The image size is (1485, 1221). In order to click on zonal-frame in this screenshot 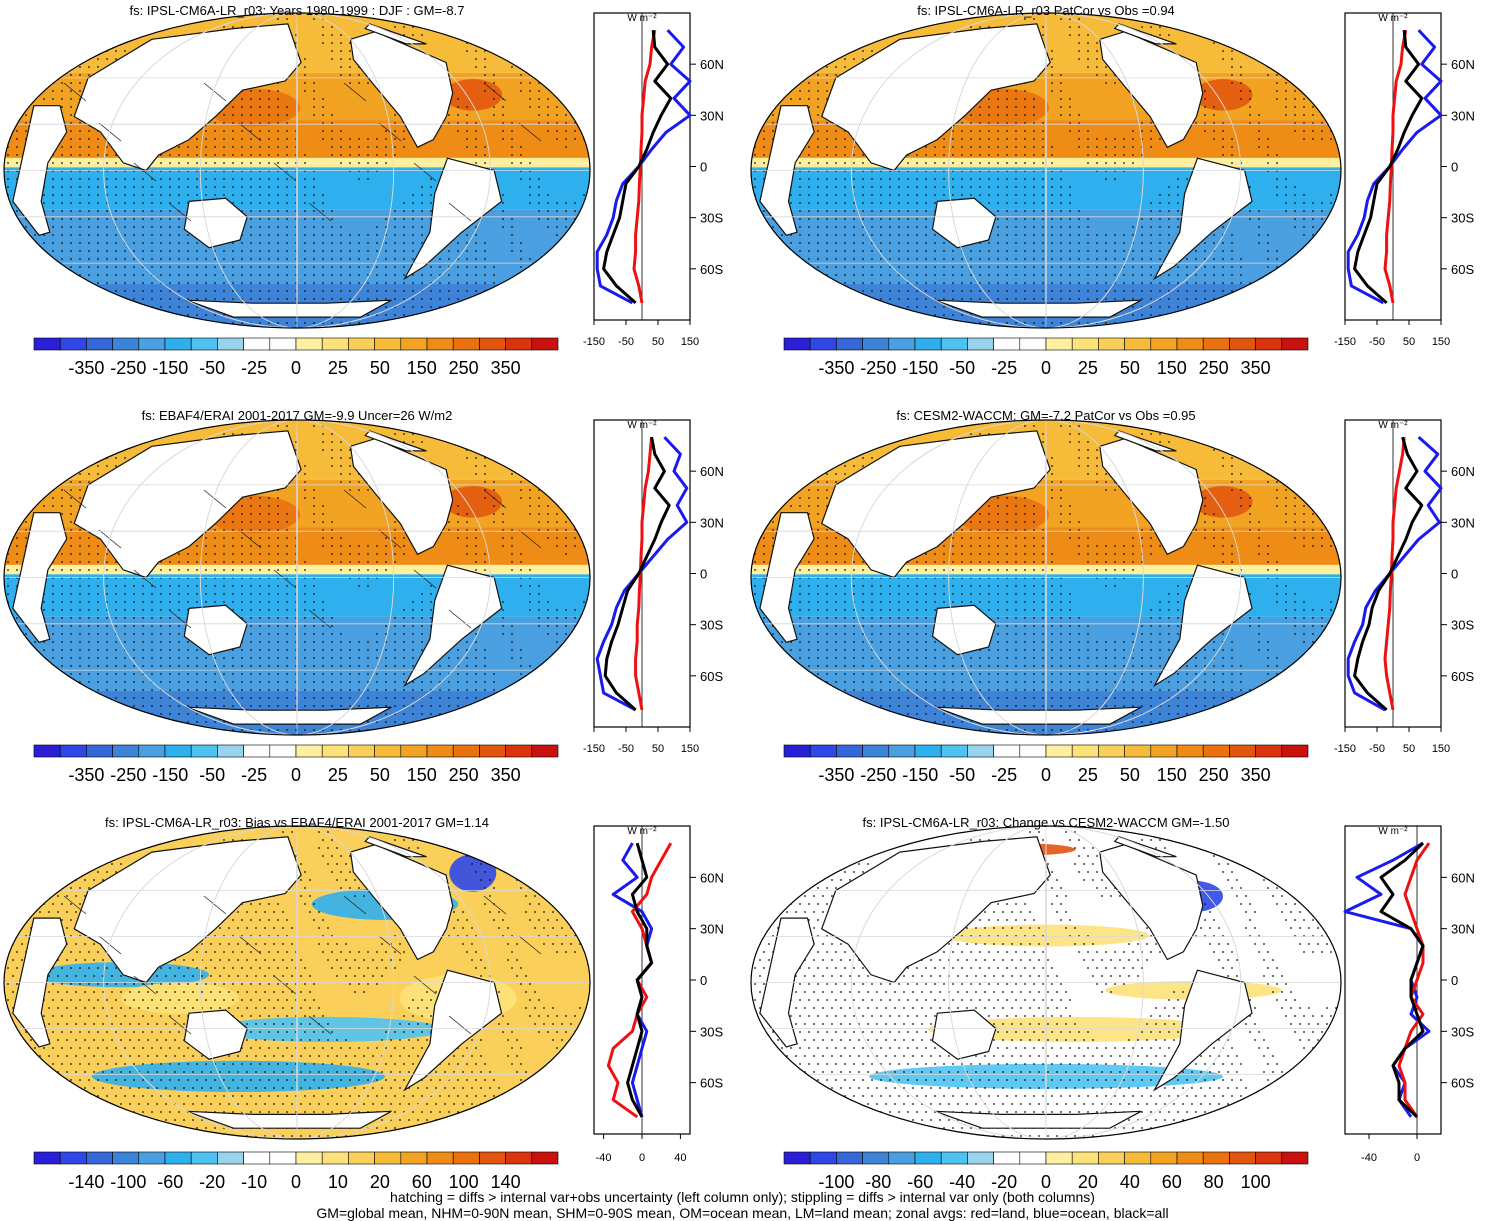, I will do `click(1393, 980)`.